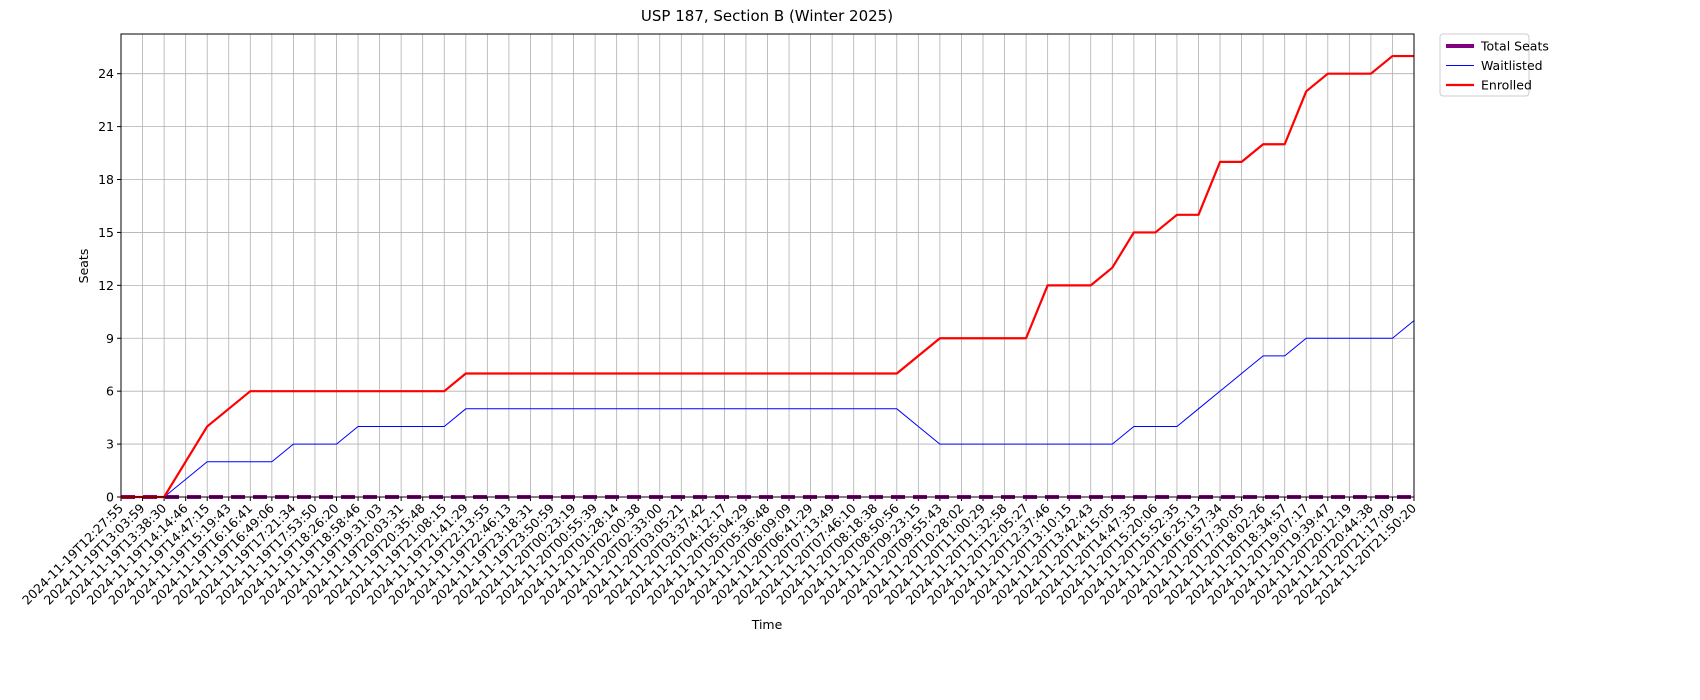  I want to click on y-tick-label: 18, so click(106, 179).